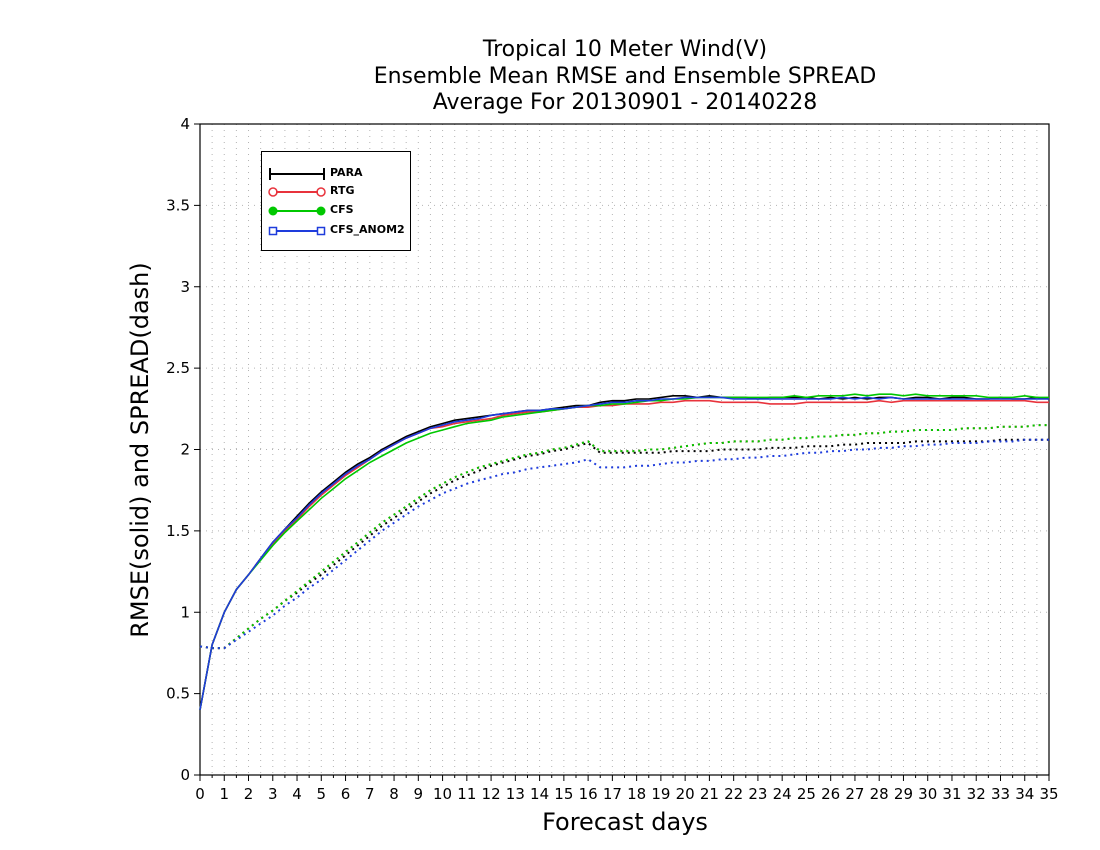 This screenshot has height=850, width=1100. What do you see at coordinates (588, 794) in the screenshot?
I see `x-tick-label: 16` at bounding box center [588, 794].